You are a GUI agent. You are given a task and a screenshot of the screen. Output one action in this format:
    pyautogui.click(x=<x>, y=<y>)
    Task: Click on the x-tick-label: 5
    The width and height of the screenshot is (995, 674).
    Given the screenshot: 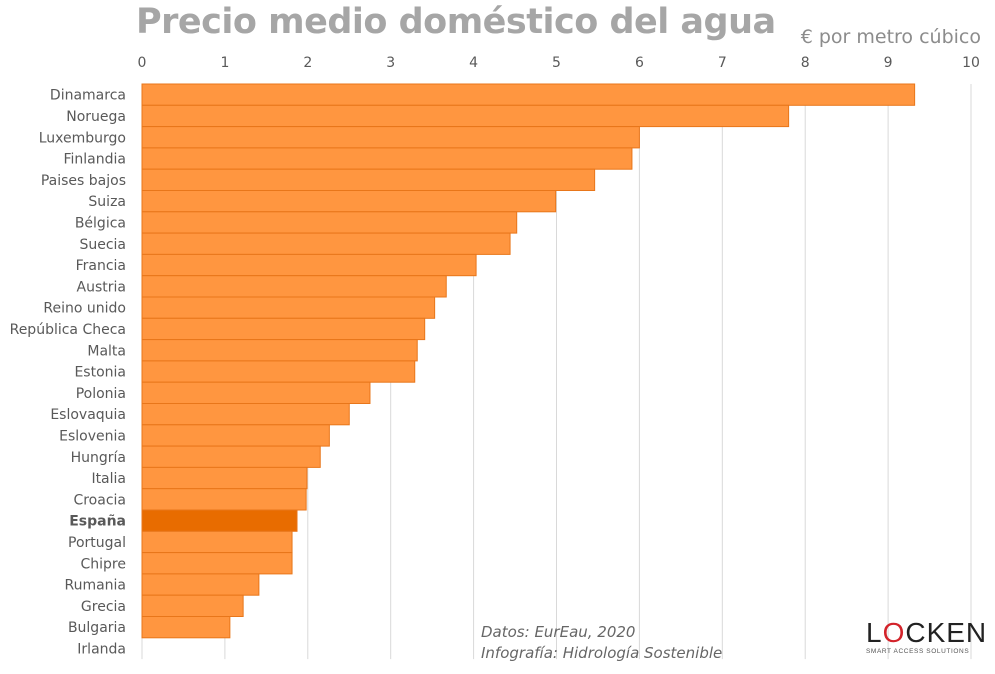 What is the action you would take?
    pyautogui.click(x=556, y=63)
    